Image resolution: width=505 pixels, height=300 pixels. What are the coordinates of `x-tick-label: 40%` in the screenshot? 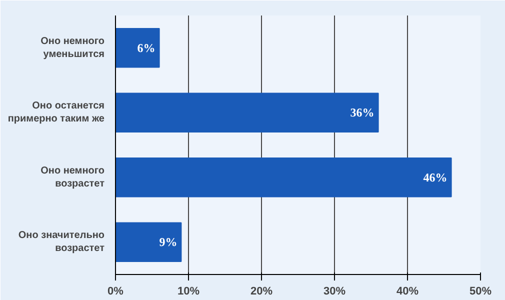 It's located at (407, 292).